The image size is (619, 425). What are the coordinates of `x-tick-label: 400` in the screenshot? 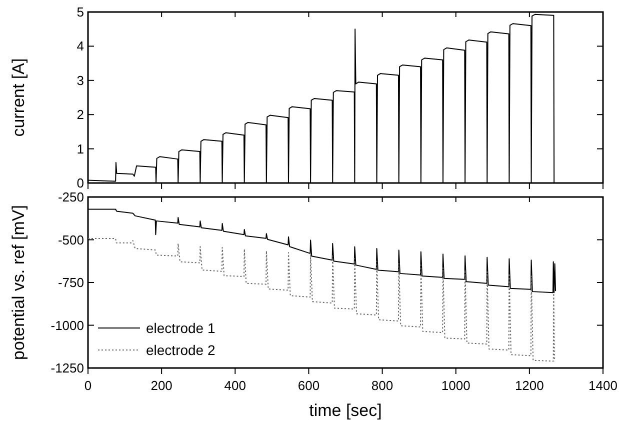 It's located at (235, 385).